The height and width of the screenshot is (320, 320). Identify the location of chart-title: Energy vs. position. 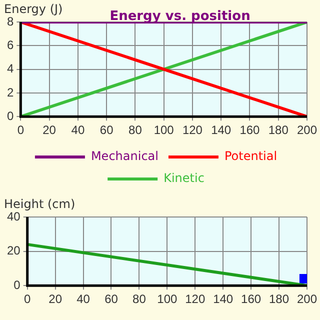
(180, 16).